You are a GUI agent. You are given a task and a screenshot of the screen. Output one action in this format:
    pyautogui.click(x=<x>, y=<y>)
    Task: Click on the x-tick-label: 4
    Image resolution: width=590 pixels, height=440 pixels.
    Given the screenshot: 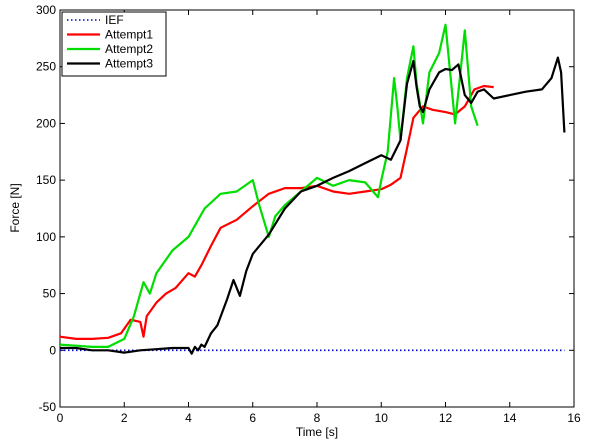 What is the action you would take?
    pyautogui.click(x=188, y=418)
    